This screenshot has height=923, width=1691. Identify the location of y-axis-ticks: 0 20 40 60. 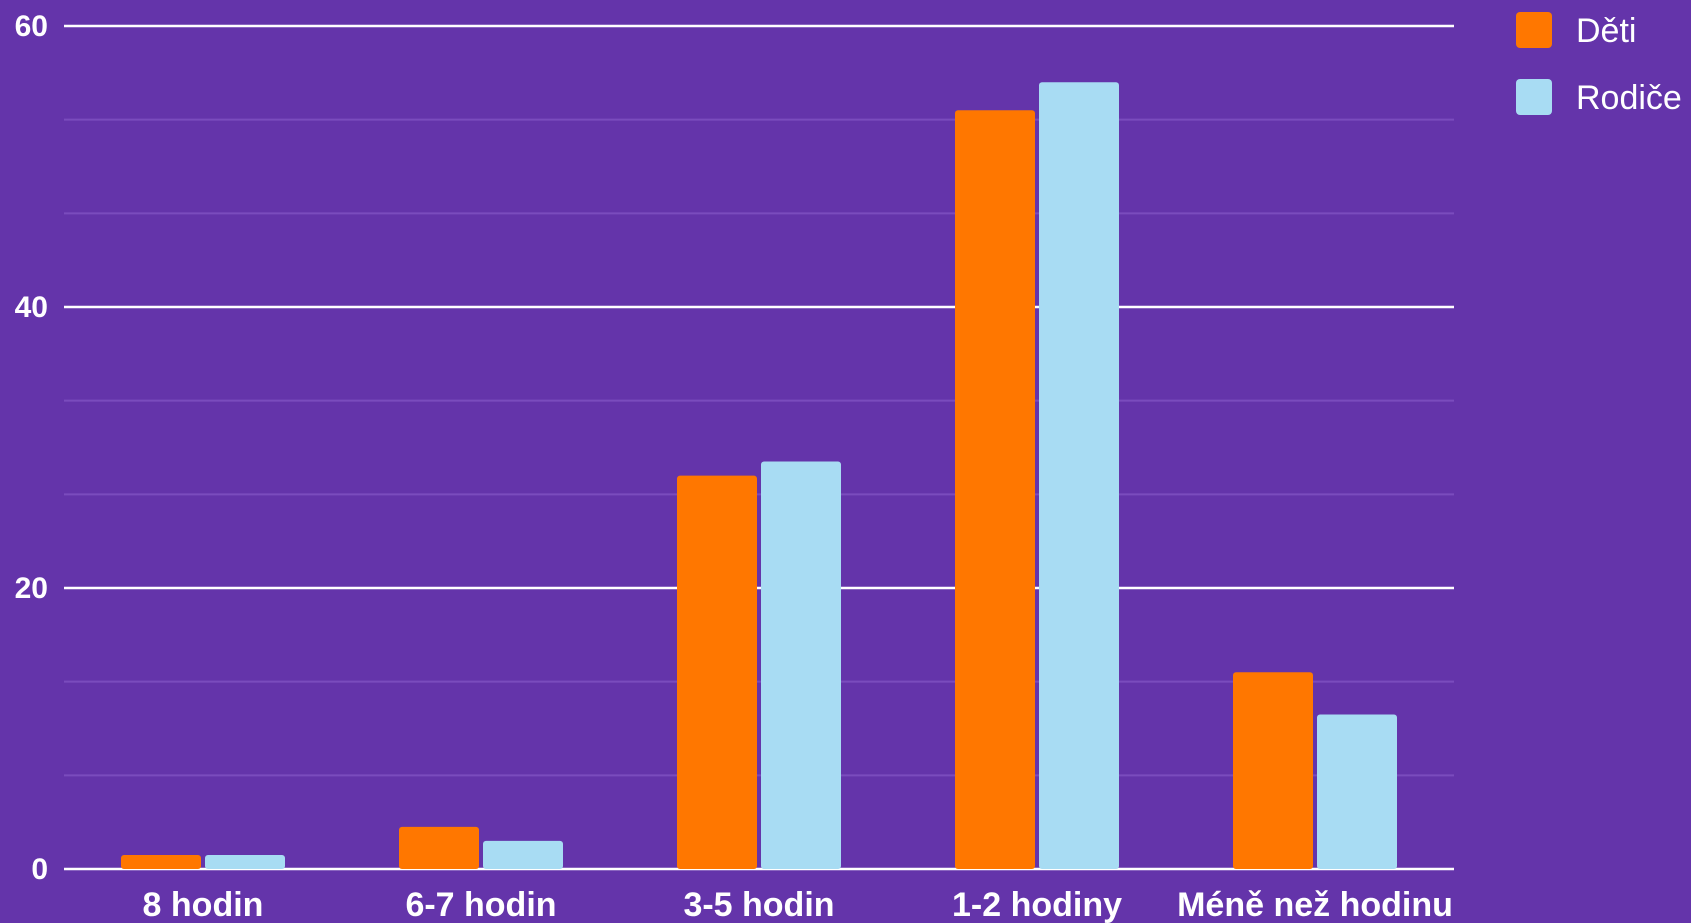
(31, 448).